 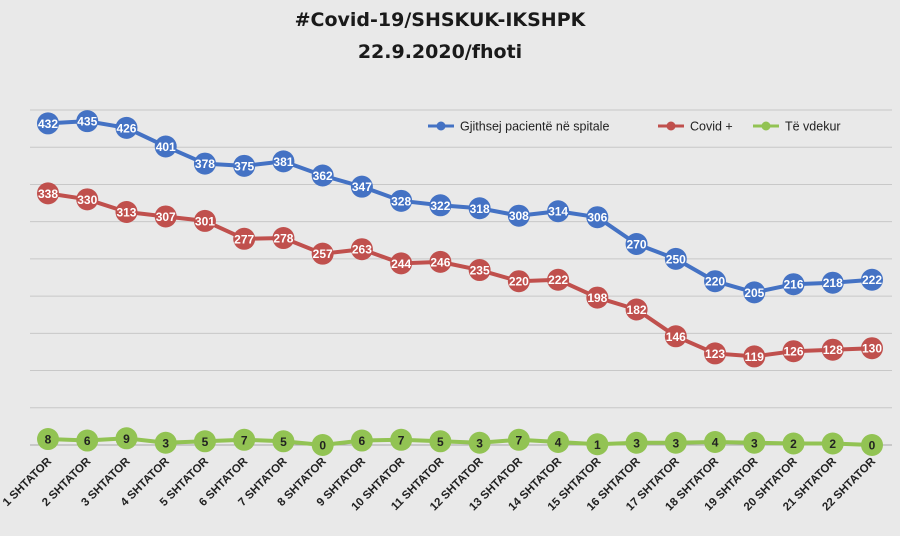 I want to click on data-label: 250, so click(x=676, y=259).